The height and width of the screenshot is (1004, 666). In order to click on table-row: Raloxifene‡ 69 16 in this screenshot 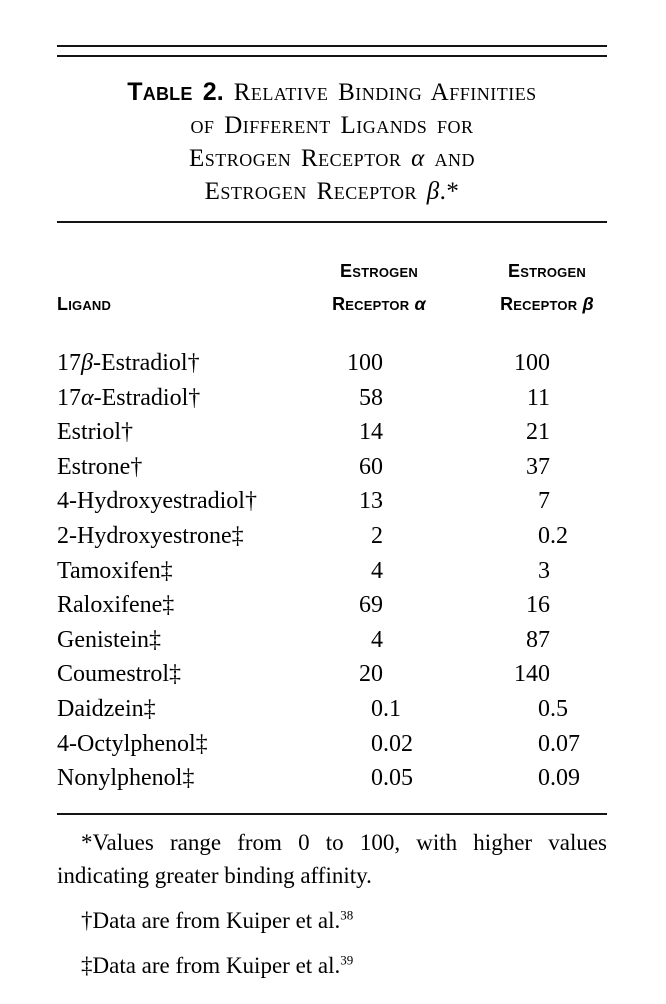, I will do `click(332, 605)`.